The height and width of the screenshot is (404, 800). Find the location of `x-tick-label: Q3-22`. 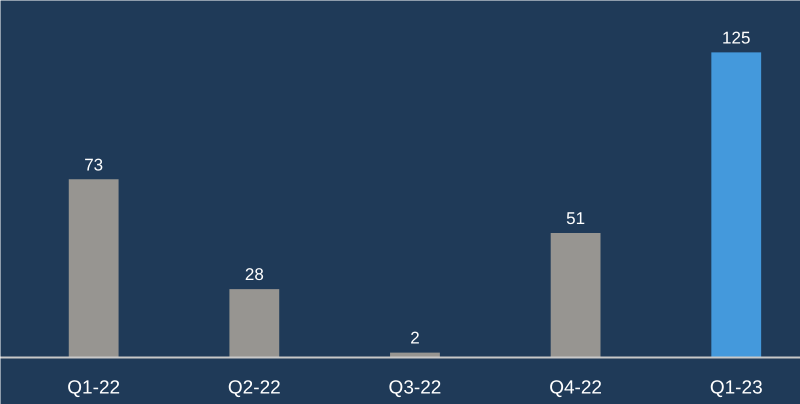

x-tick-label: Q3-22 is located at coordinates (415, 388).